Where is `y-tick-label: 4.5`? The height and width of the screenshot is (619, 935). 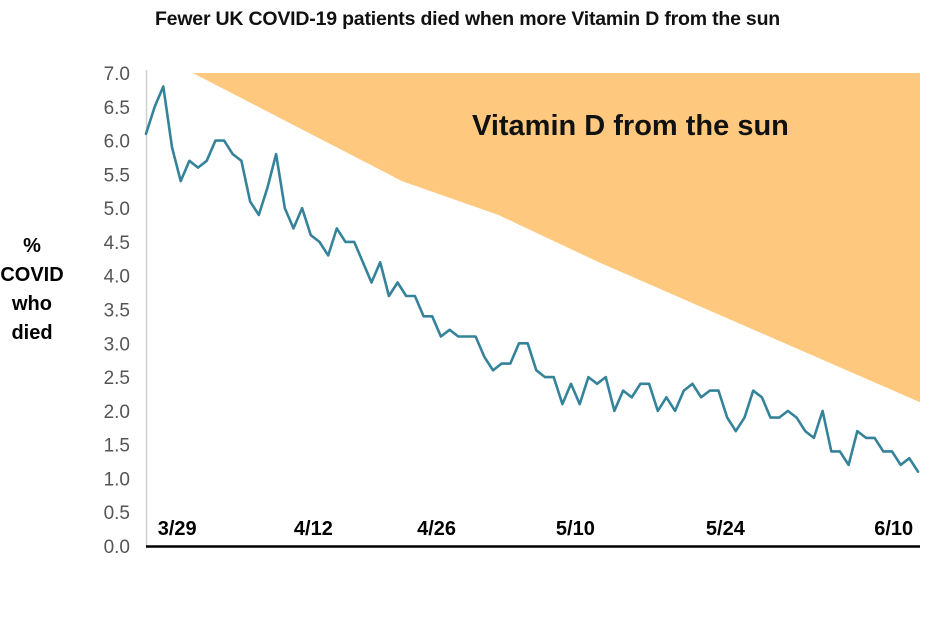 y-tick-label: 4.5 is located at coordinates (117, 243).